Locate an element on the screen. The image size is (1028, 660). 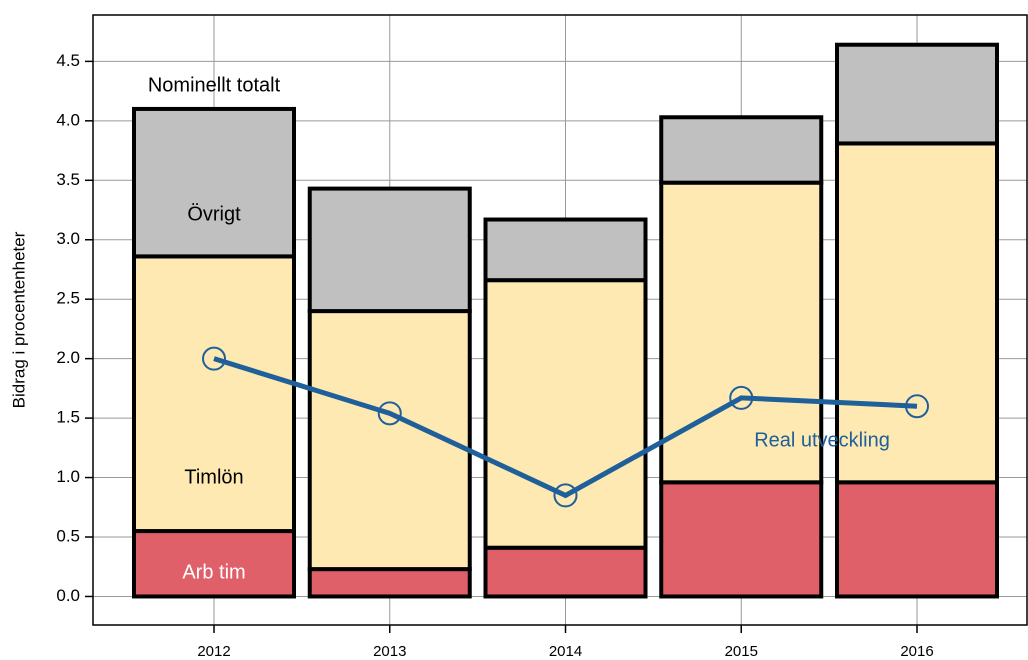
series-label: Arb tim is located at coordinates (213, 572).